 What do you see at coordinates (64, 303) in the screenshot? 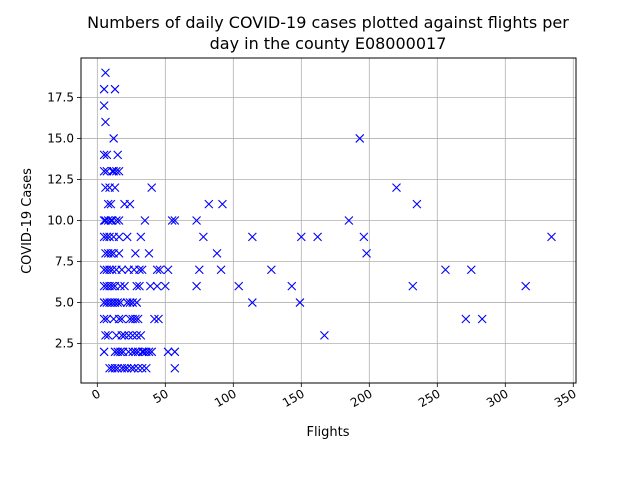
I see `y-tick-label: 5.0` at bounding box center [64, 303].